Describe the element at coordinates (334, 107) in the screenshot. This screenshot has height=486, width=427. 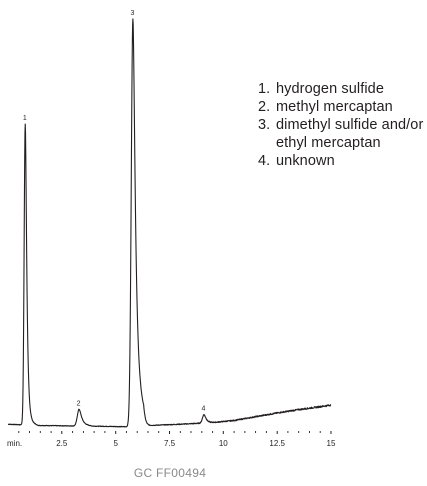
I see `legend-text: methyl mercaptan` at that location.